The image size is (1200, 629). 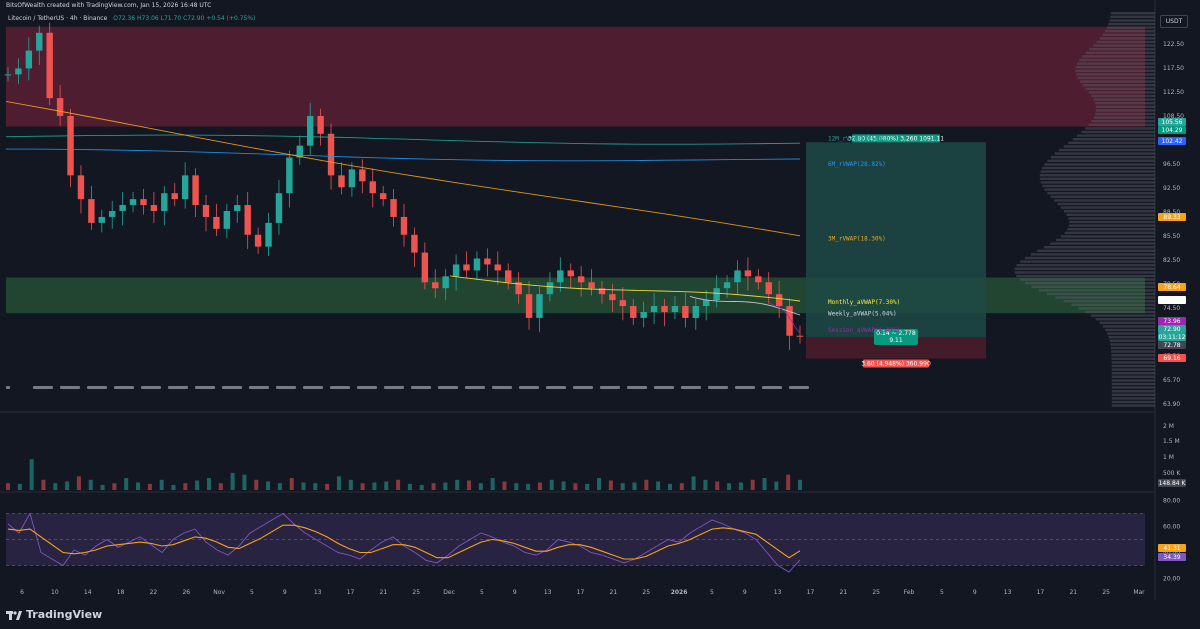 What do you see at coordinates (1174, 21) in the screenshot?
I see `currency-button: USDT` at bounding box center [1174, 21].